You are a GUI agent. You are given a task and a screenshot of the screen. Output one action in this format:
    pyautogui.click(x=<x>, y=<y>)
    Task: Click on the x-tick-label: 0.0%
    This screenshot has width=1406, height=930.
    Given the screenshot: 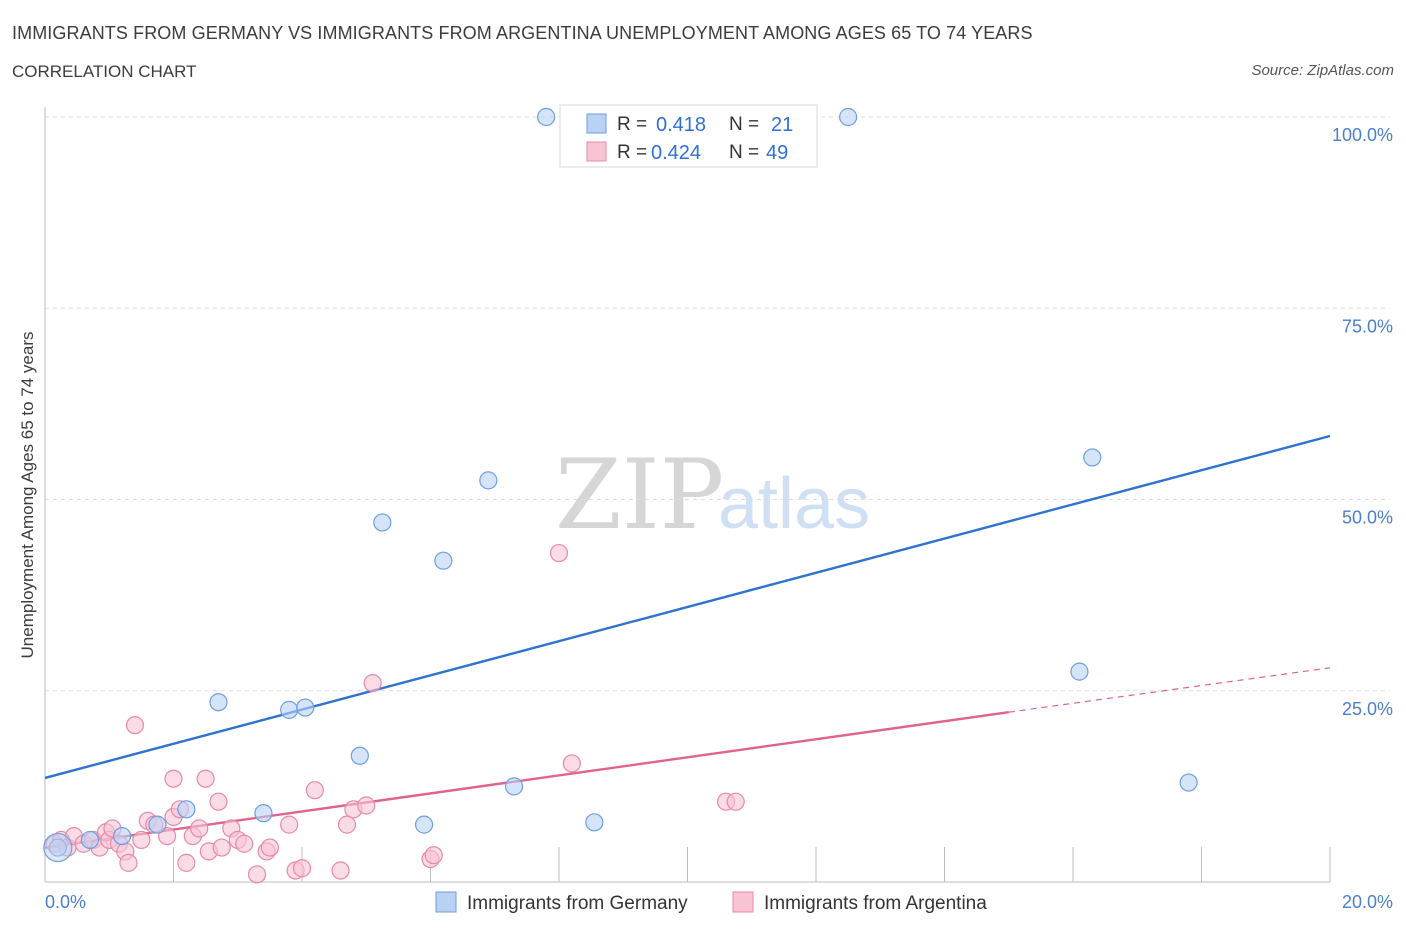 What is the action you would take?
    pyautogui.click(x=65, y=902)
    